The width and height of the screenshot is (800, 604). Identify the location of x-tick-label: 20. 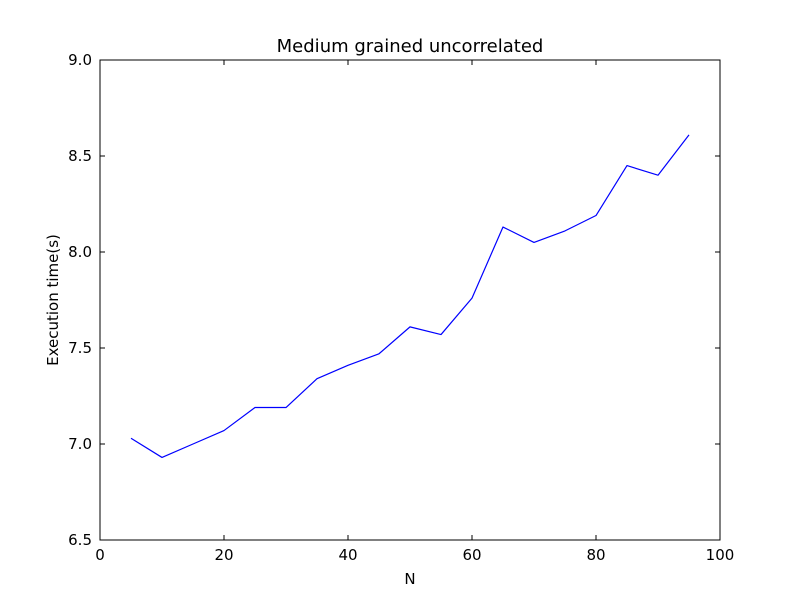
(223, 555).